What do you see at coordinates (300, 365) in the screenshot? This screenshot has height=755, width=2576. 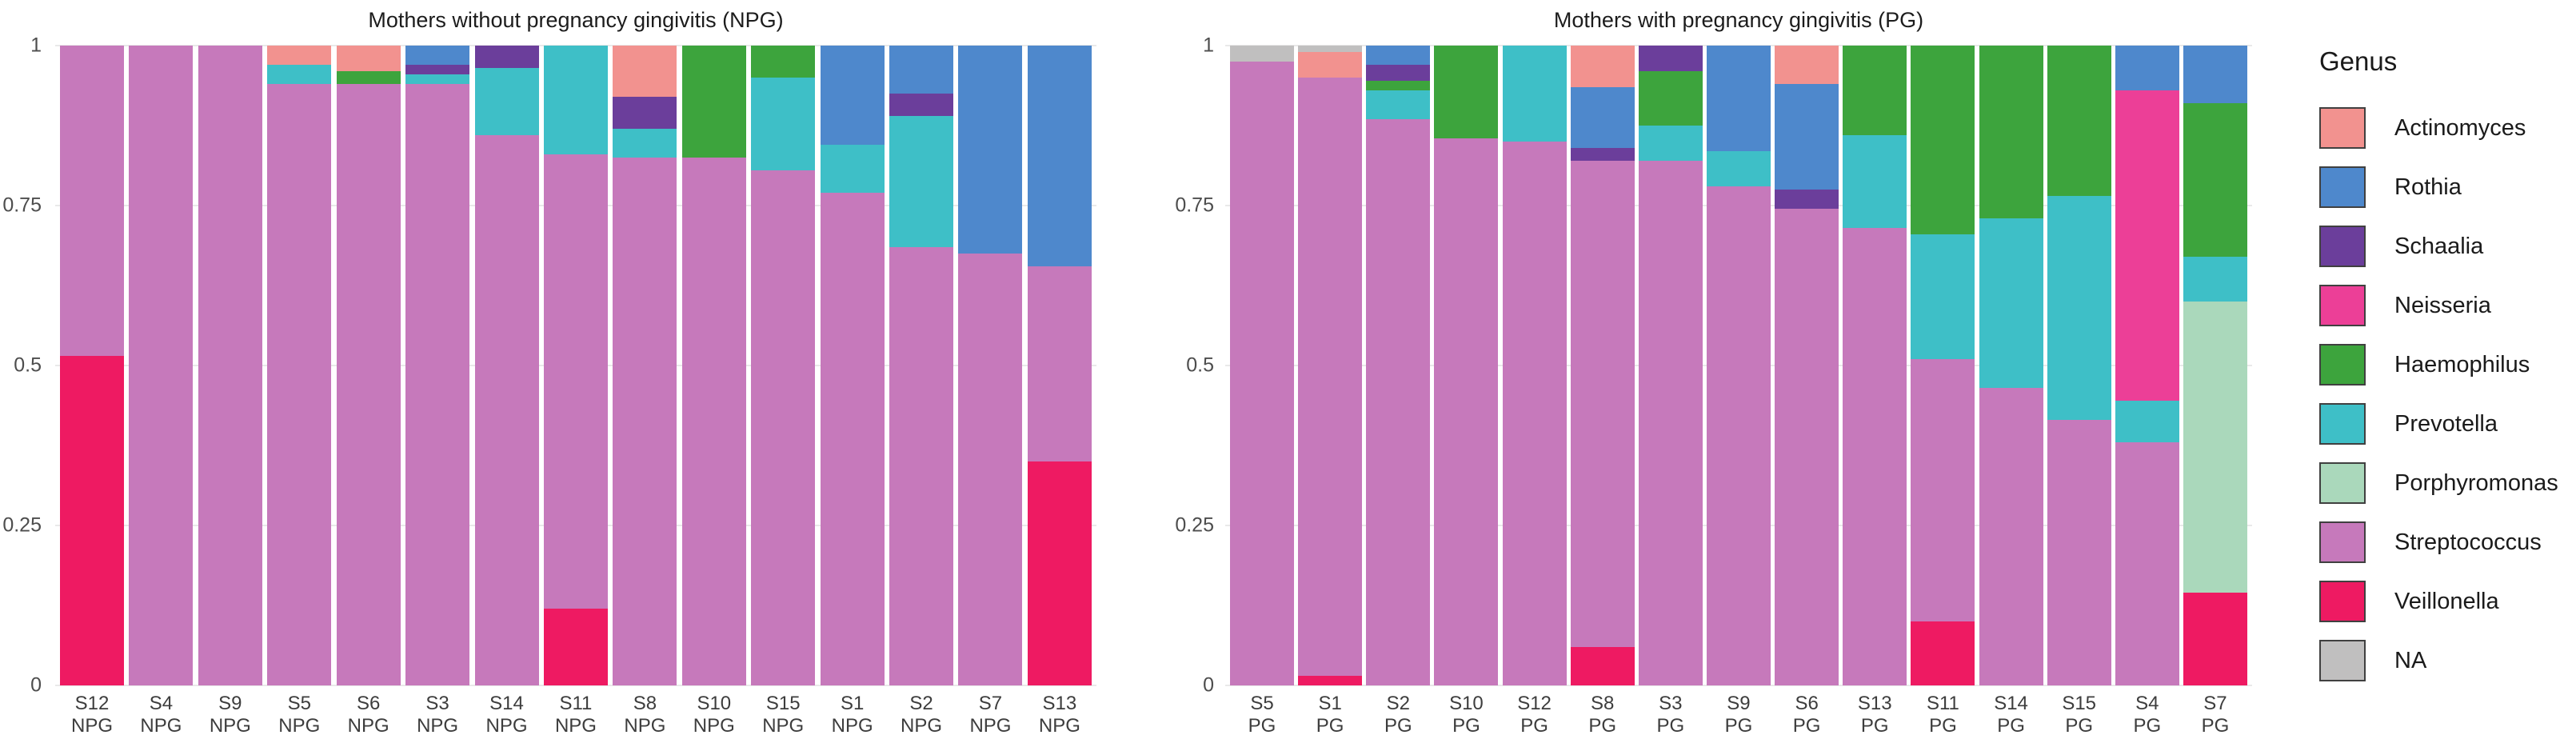 I see `bar-S5-NPG` at bounding box center [300, 365].